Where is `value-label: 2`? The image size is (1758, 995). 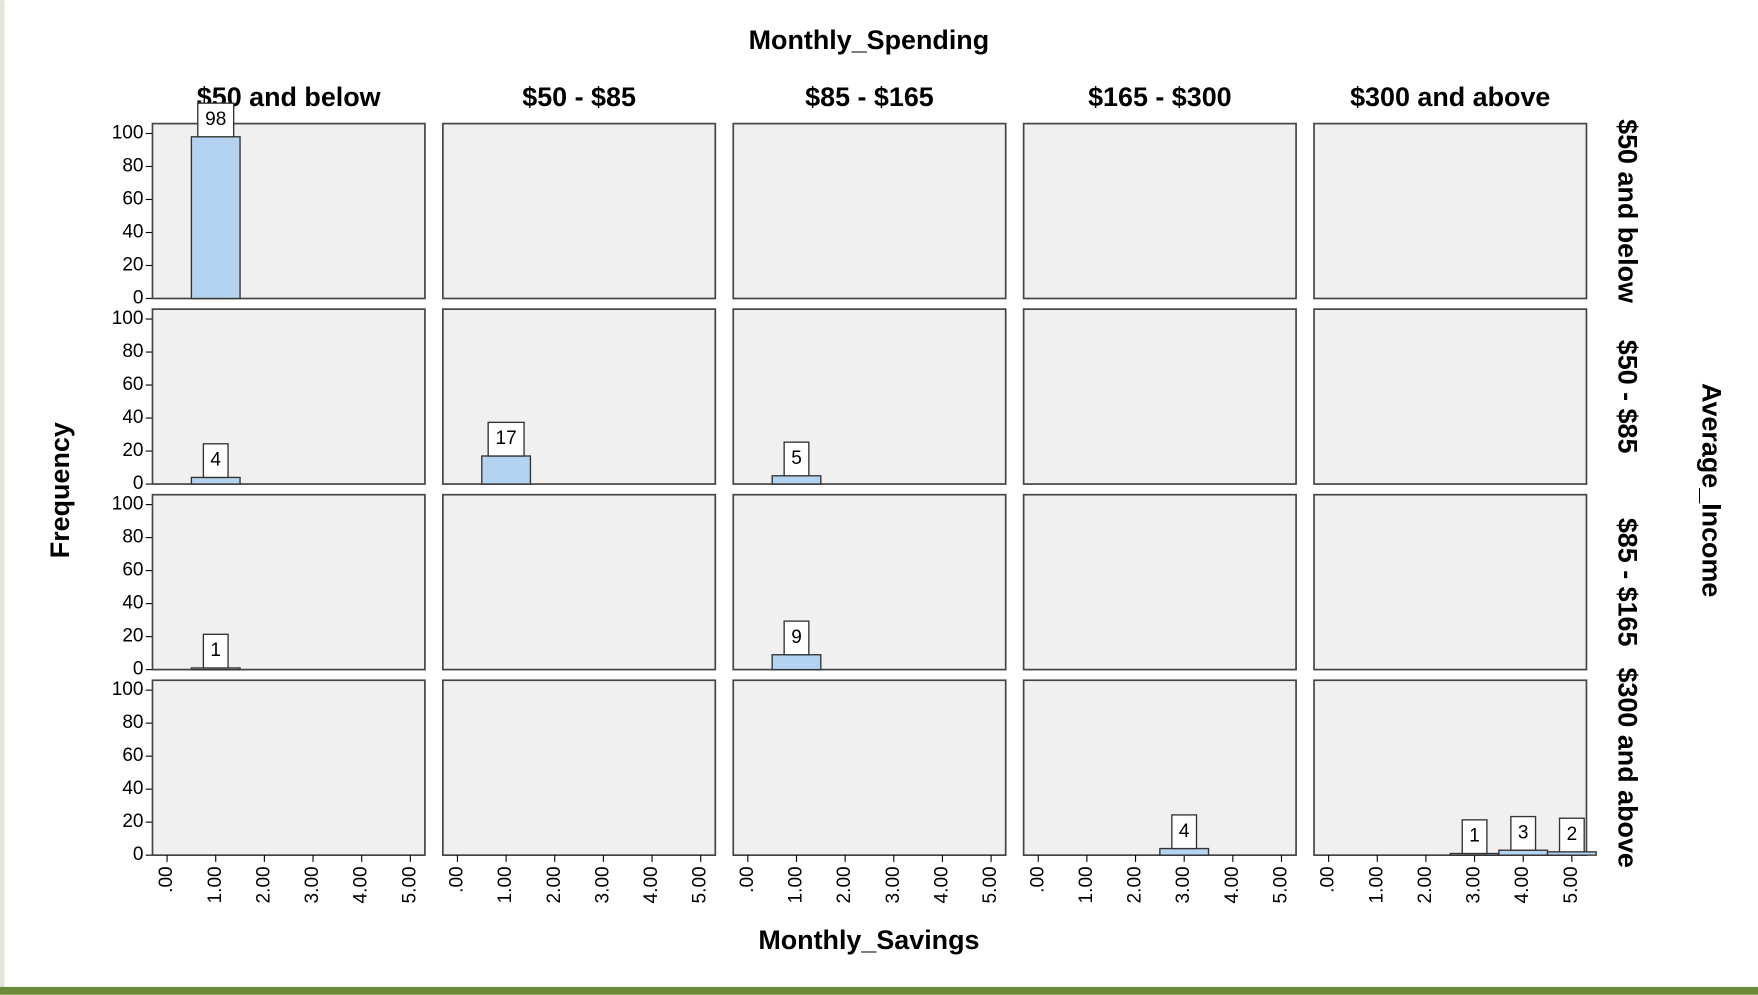
value-label: 2 is located at coordinates (1572, 834).